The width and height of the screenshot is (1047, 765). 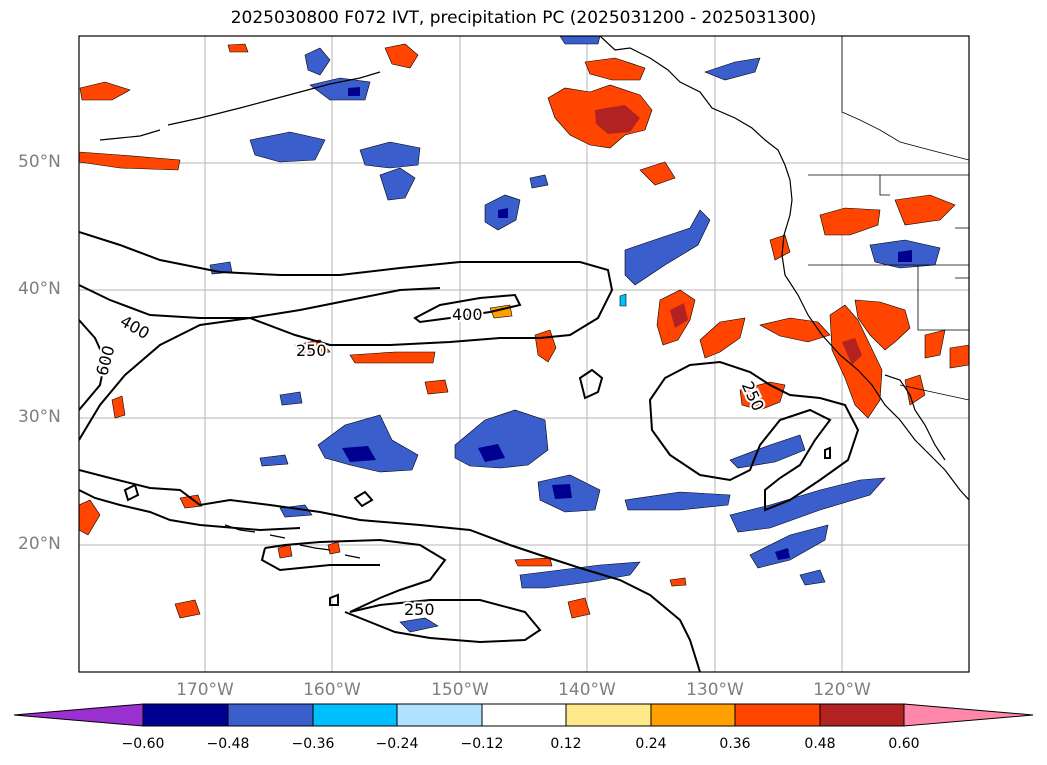 What do you see at coordinates (105, 360) in the screenshot?
I see `ivt-label-600: 600` at bounding box center [105, 360].